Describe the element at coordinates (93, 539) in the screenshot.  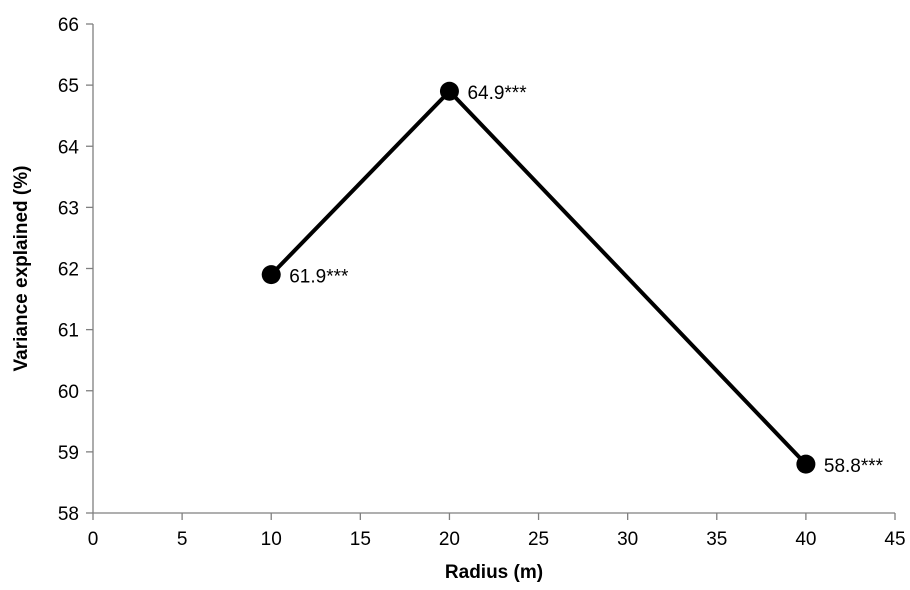
I see `x-tick-label: 0` at that location.